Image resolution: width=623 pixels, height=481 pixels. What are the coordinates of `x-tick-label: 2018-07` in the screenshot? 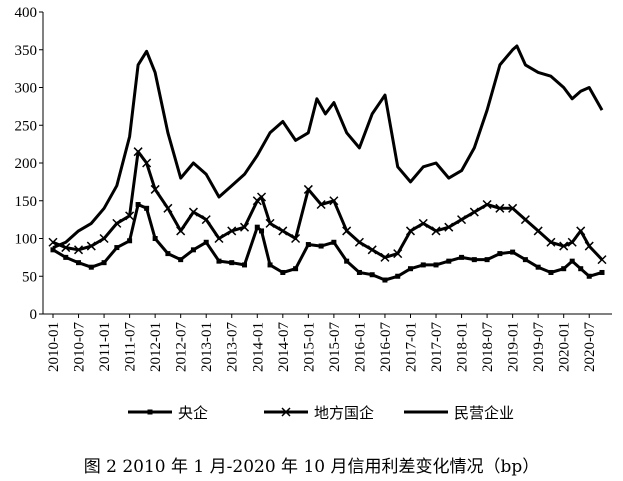 It's located at (488, 347).